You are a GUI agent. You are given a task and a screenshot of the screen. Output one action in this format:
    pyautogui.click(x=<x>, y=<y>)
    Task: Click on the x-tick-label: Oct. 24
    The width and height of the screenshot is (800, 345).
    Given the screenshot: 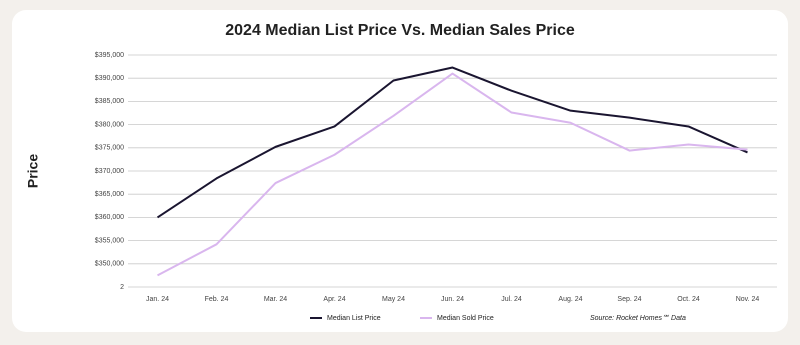 What is the action you would take?
    pyautogui.click(x=688, y=299)
    